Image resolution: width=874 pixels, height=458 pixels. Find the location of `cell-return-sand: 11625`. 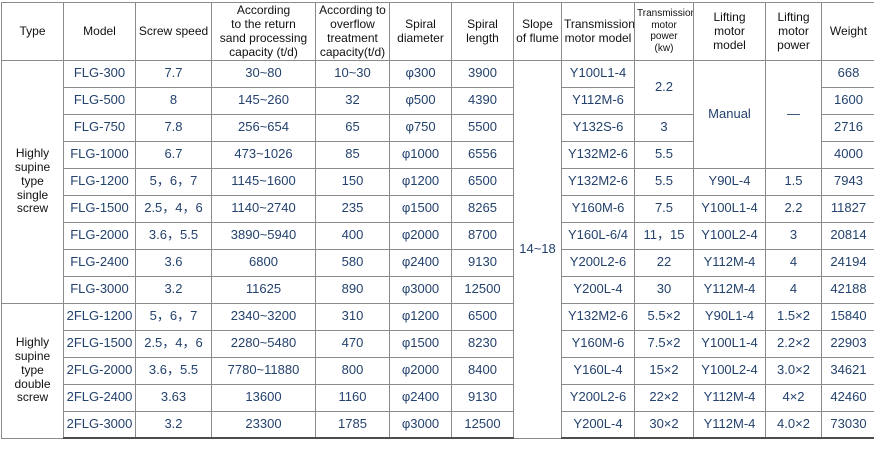

cell-return-sand: 11625 is located at coordinates (263, 289).